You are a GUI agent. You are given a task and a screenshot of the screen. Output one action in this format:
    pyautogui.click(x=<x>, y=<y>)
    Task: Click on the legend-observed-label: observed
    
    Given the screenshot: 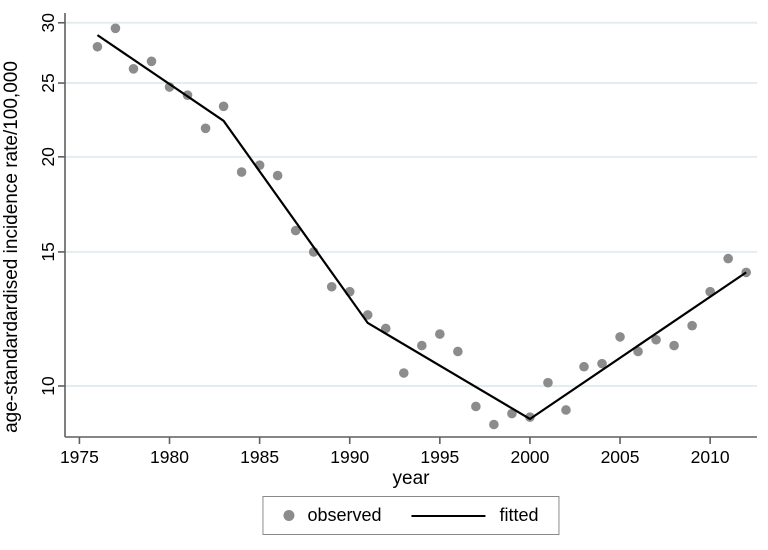 What is the action you would take?
    pyautogui.click(x=344, y=515)
    